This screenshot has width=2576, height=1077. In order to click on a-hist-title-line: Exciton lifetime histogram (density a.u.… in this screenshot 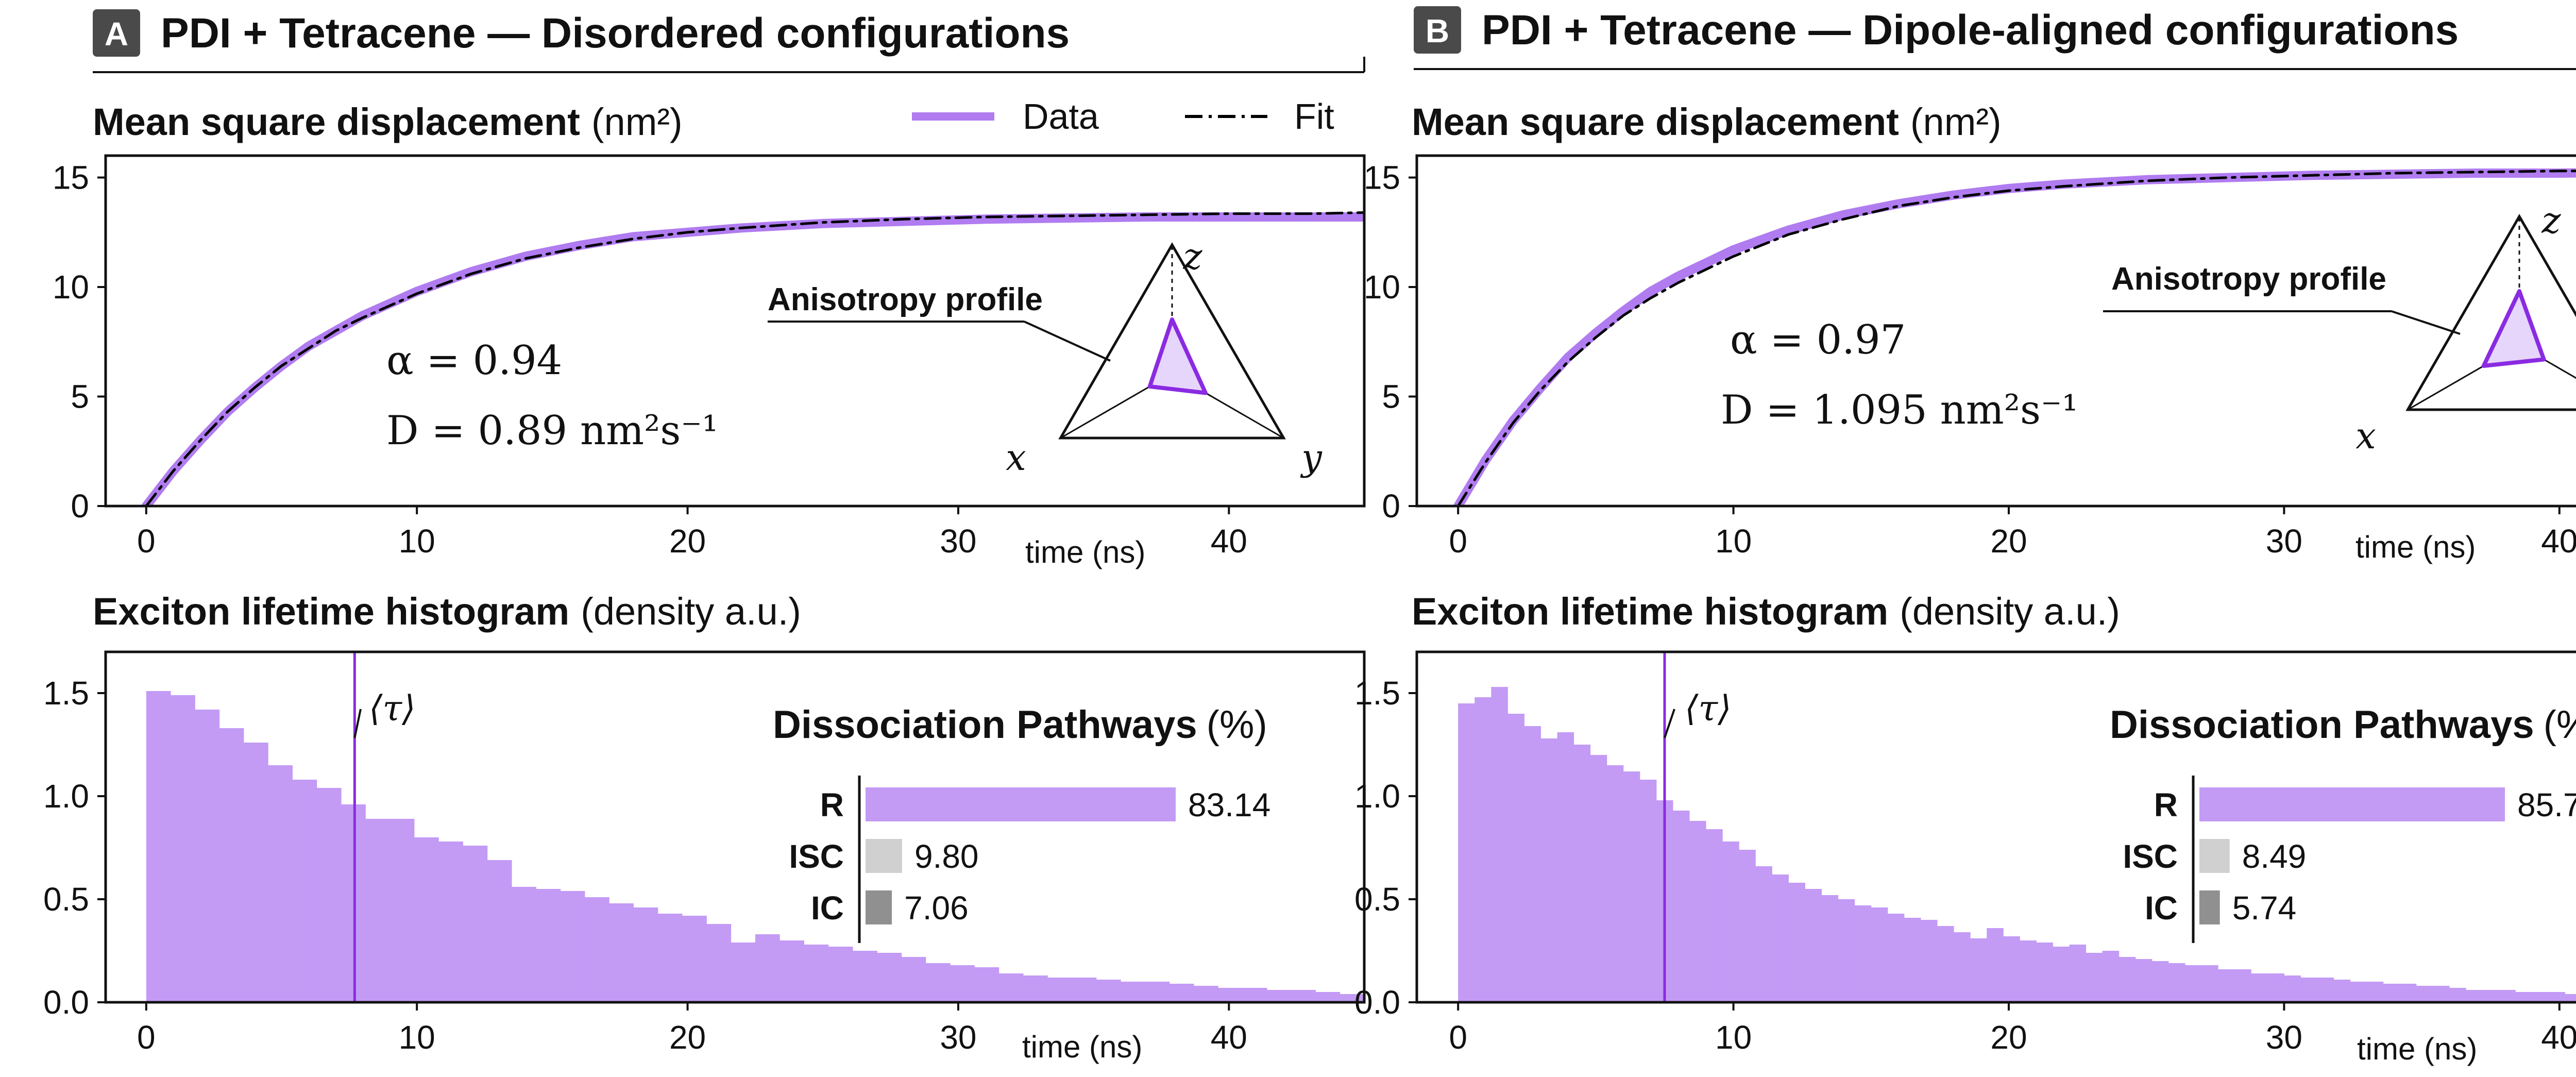, I will do `click(447, 611)`.